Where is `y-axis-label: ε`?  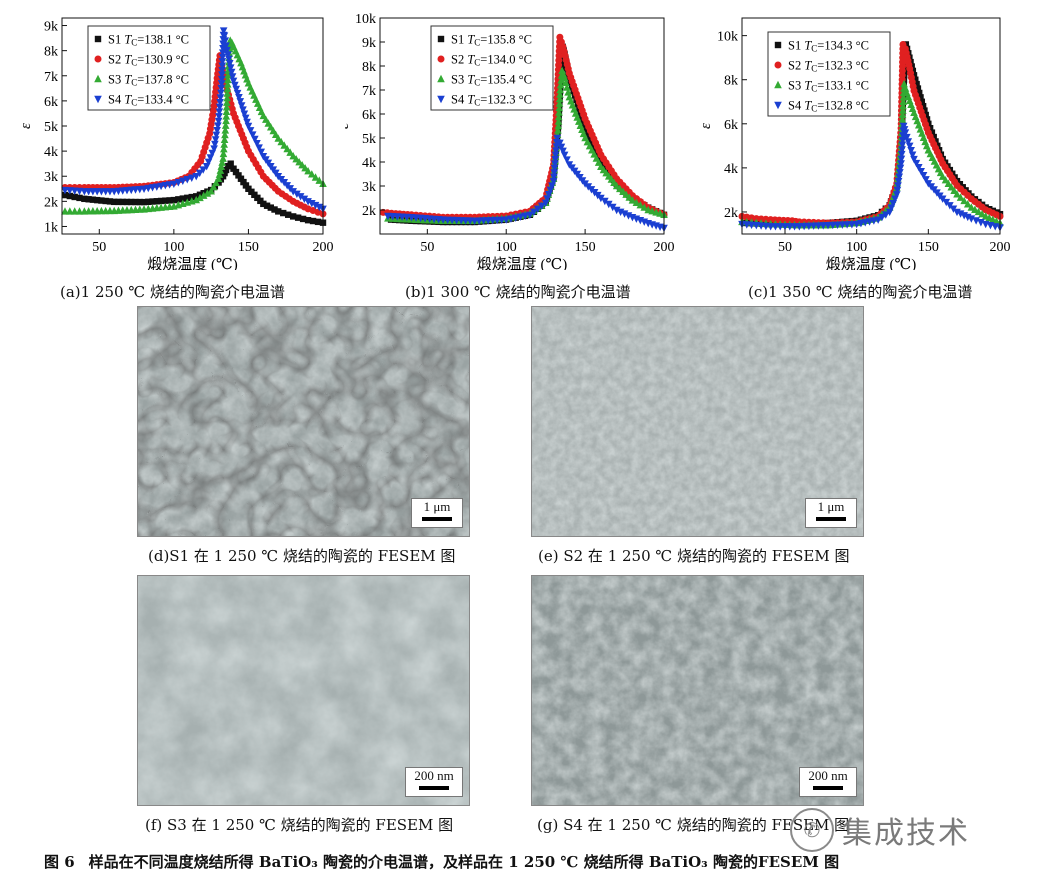 y-axis-label: ε is located at coordinates (706, 126).